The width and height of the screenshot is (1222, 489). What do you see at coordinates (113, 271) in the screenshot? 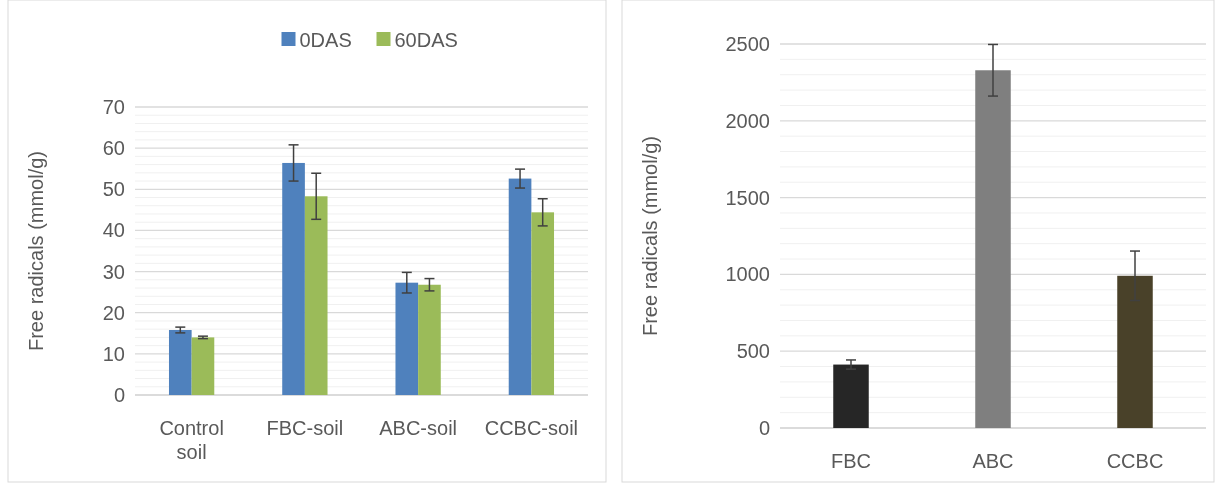
I see `y-tick-label: 30` at bounding box center [113, 271].